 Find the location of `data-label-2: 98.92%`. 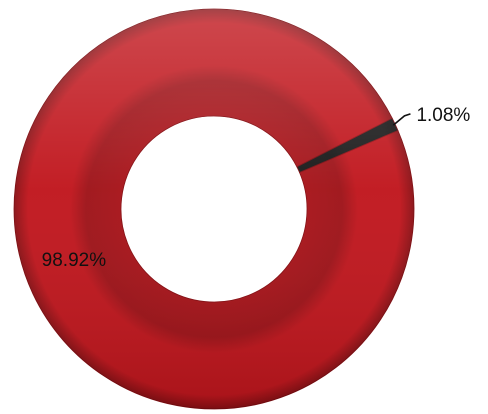

data-label-2: 98.92% is located at coordinates (74, 260).